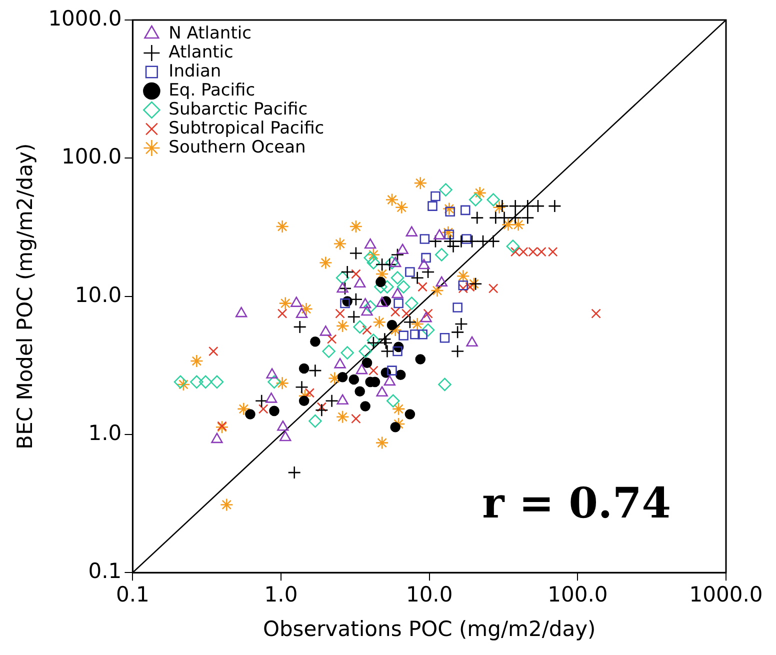  What do you see at coordinates (25, 296) in the screenshot?
I see `y-axis-title: BEC Model POC (mg/m2/day)` at bounding box center [25, 296].